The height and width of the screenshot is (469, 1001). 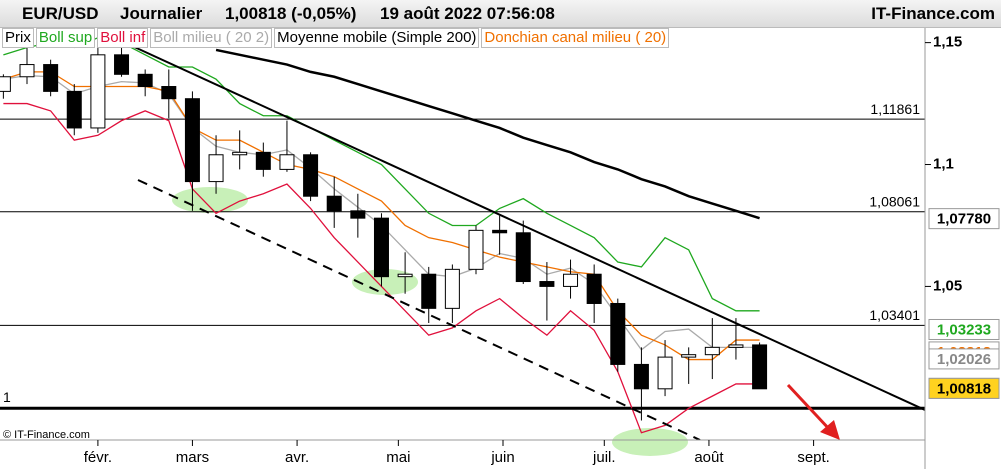 What do you see at coordinates (467, 13) in the screenshot?
I see `datetime: 19 août 2022 07:56:08` at bounding box center [467, 13].